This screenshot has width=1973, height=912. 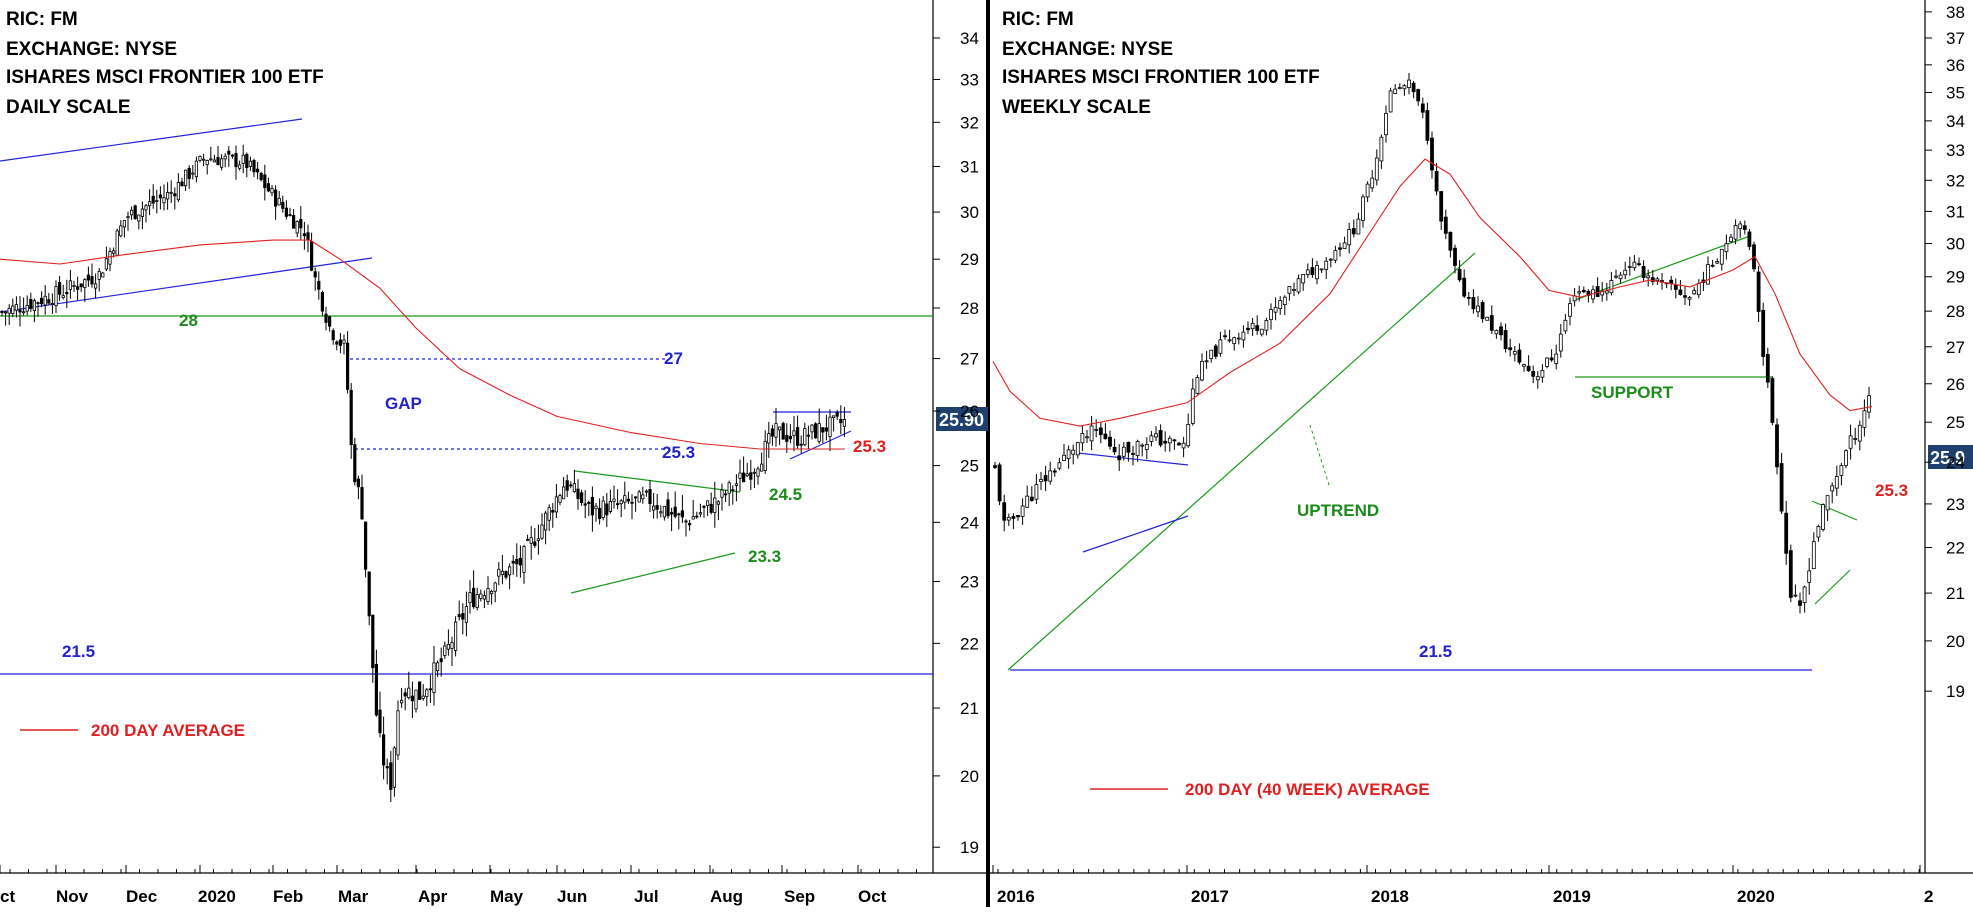 I want to click on weekly-uptrend-line, so click(x=1241, y=461).